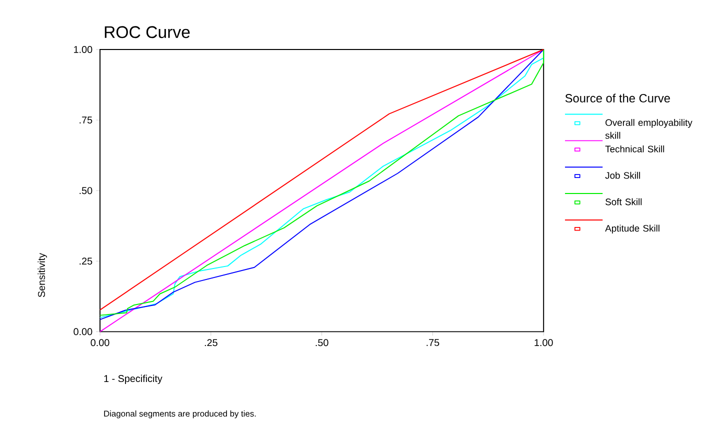  What do you see at coordinates (83, 332) in the screenshot?
I see `y-tick-label: 0.00` at bounding box center [83, 332].